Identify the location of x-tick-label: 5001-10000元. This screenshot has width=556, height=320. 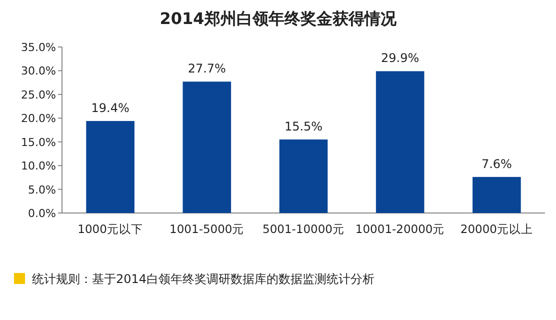
(303, 229).